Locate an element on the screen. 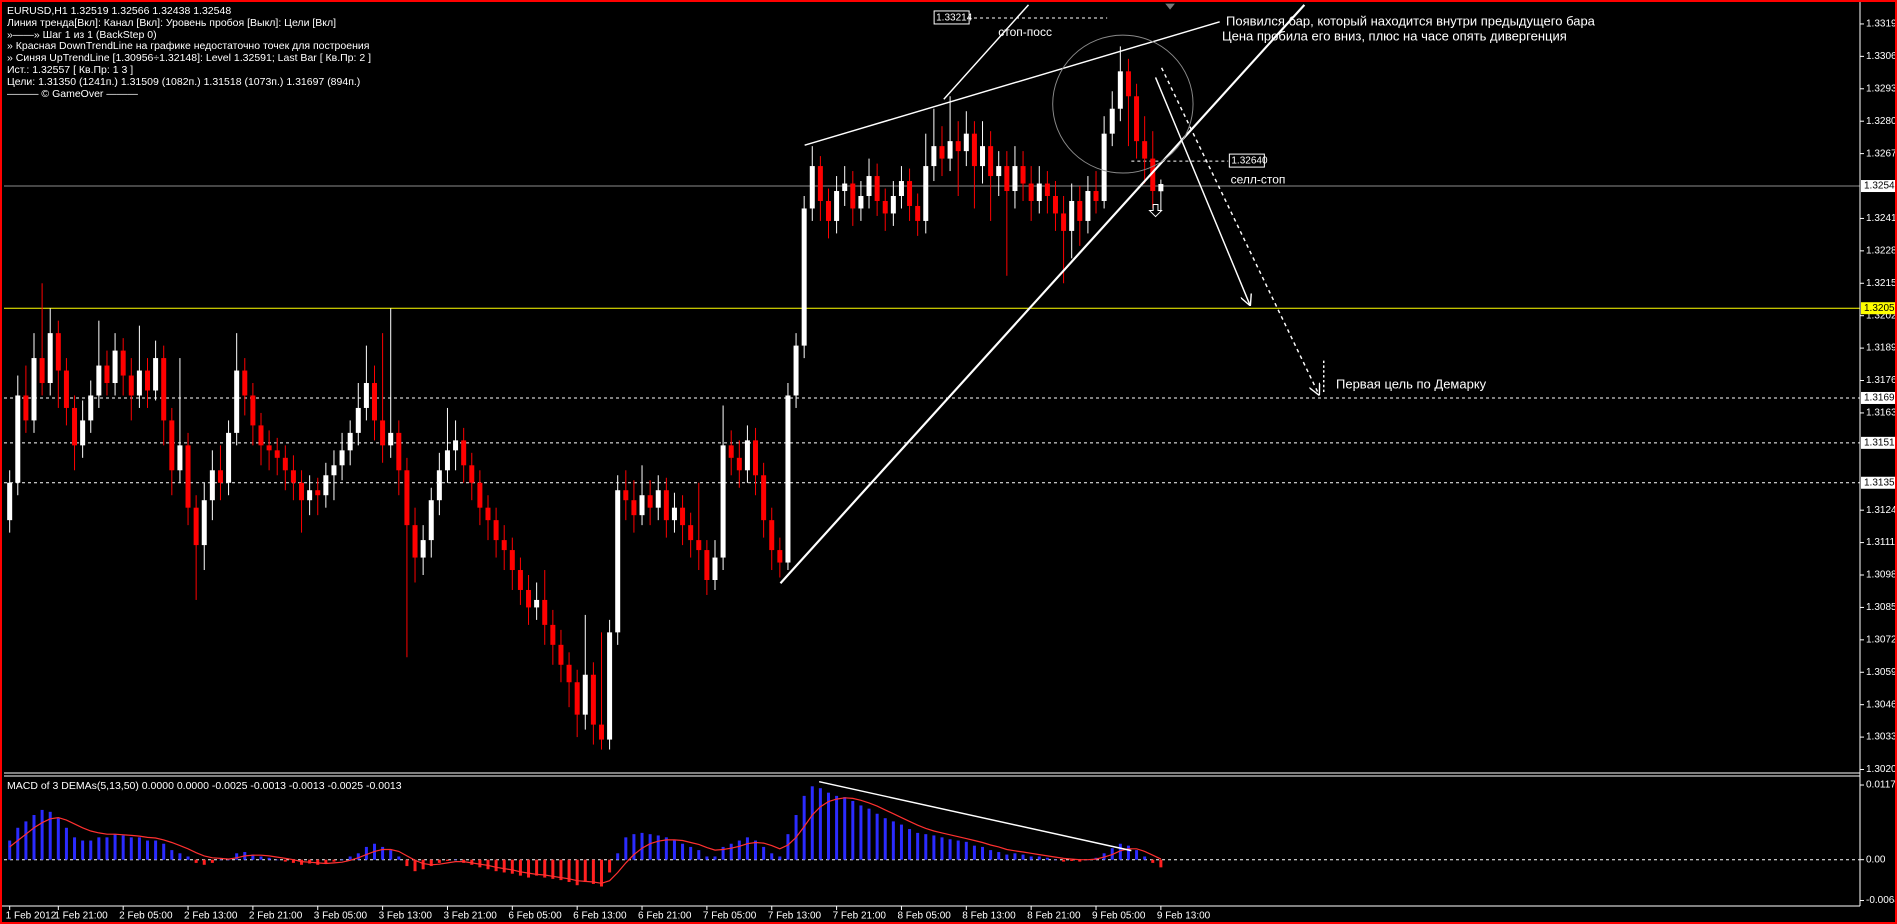 This screenshot has height=924, width=1897. y-tick-label: 1.3020 is located at coordinates (1881, 769).